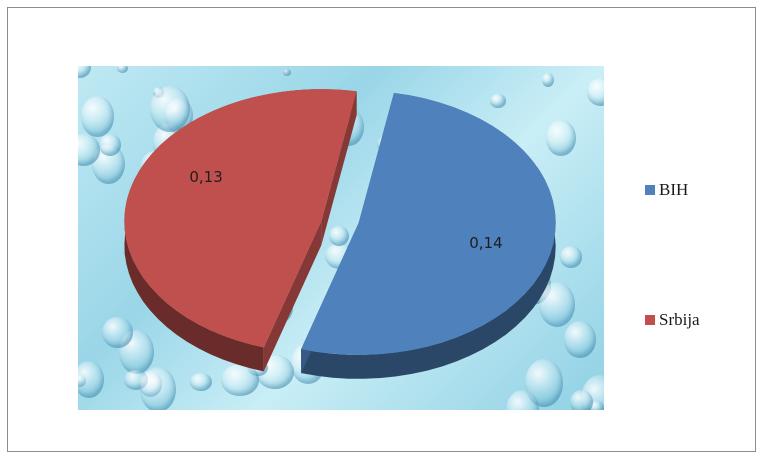  What do you see at coordinates (485, 243) in the screenshot?
I see `data-label-bih: 0,14` at bounding box center [485, 243].